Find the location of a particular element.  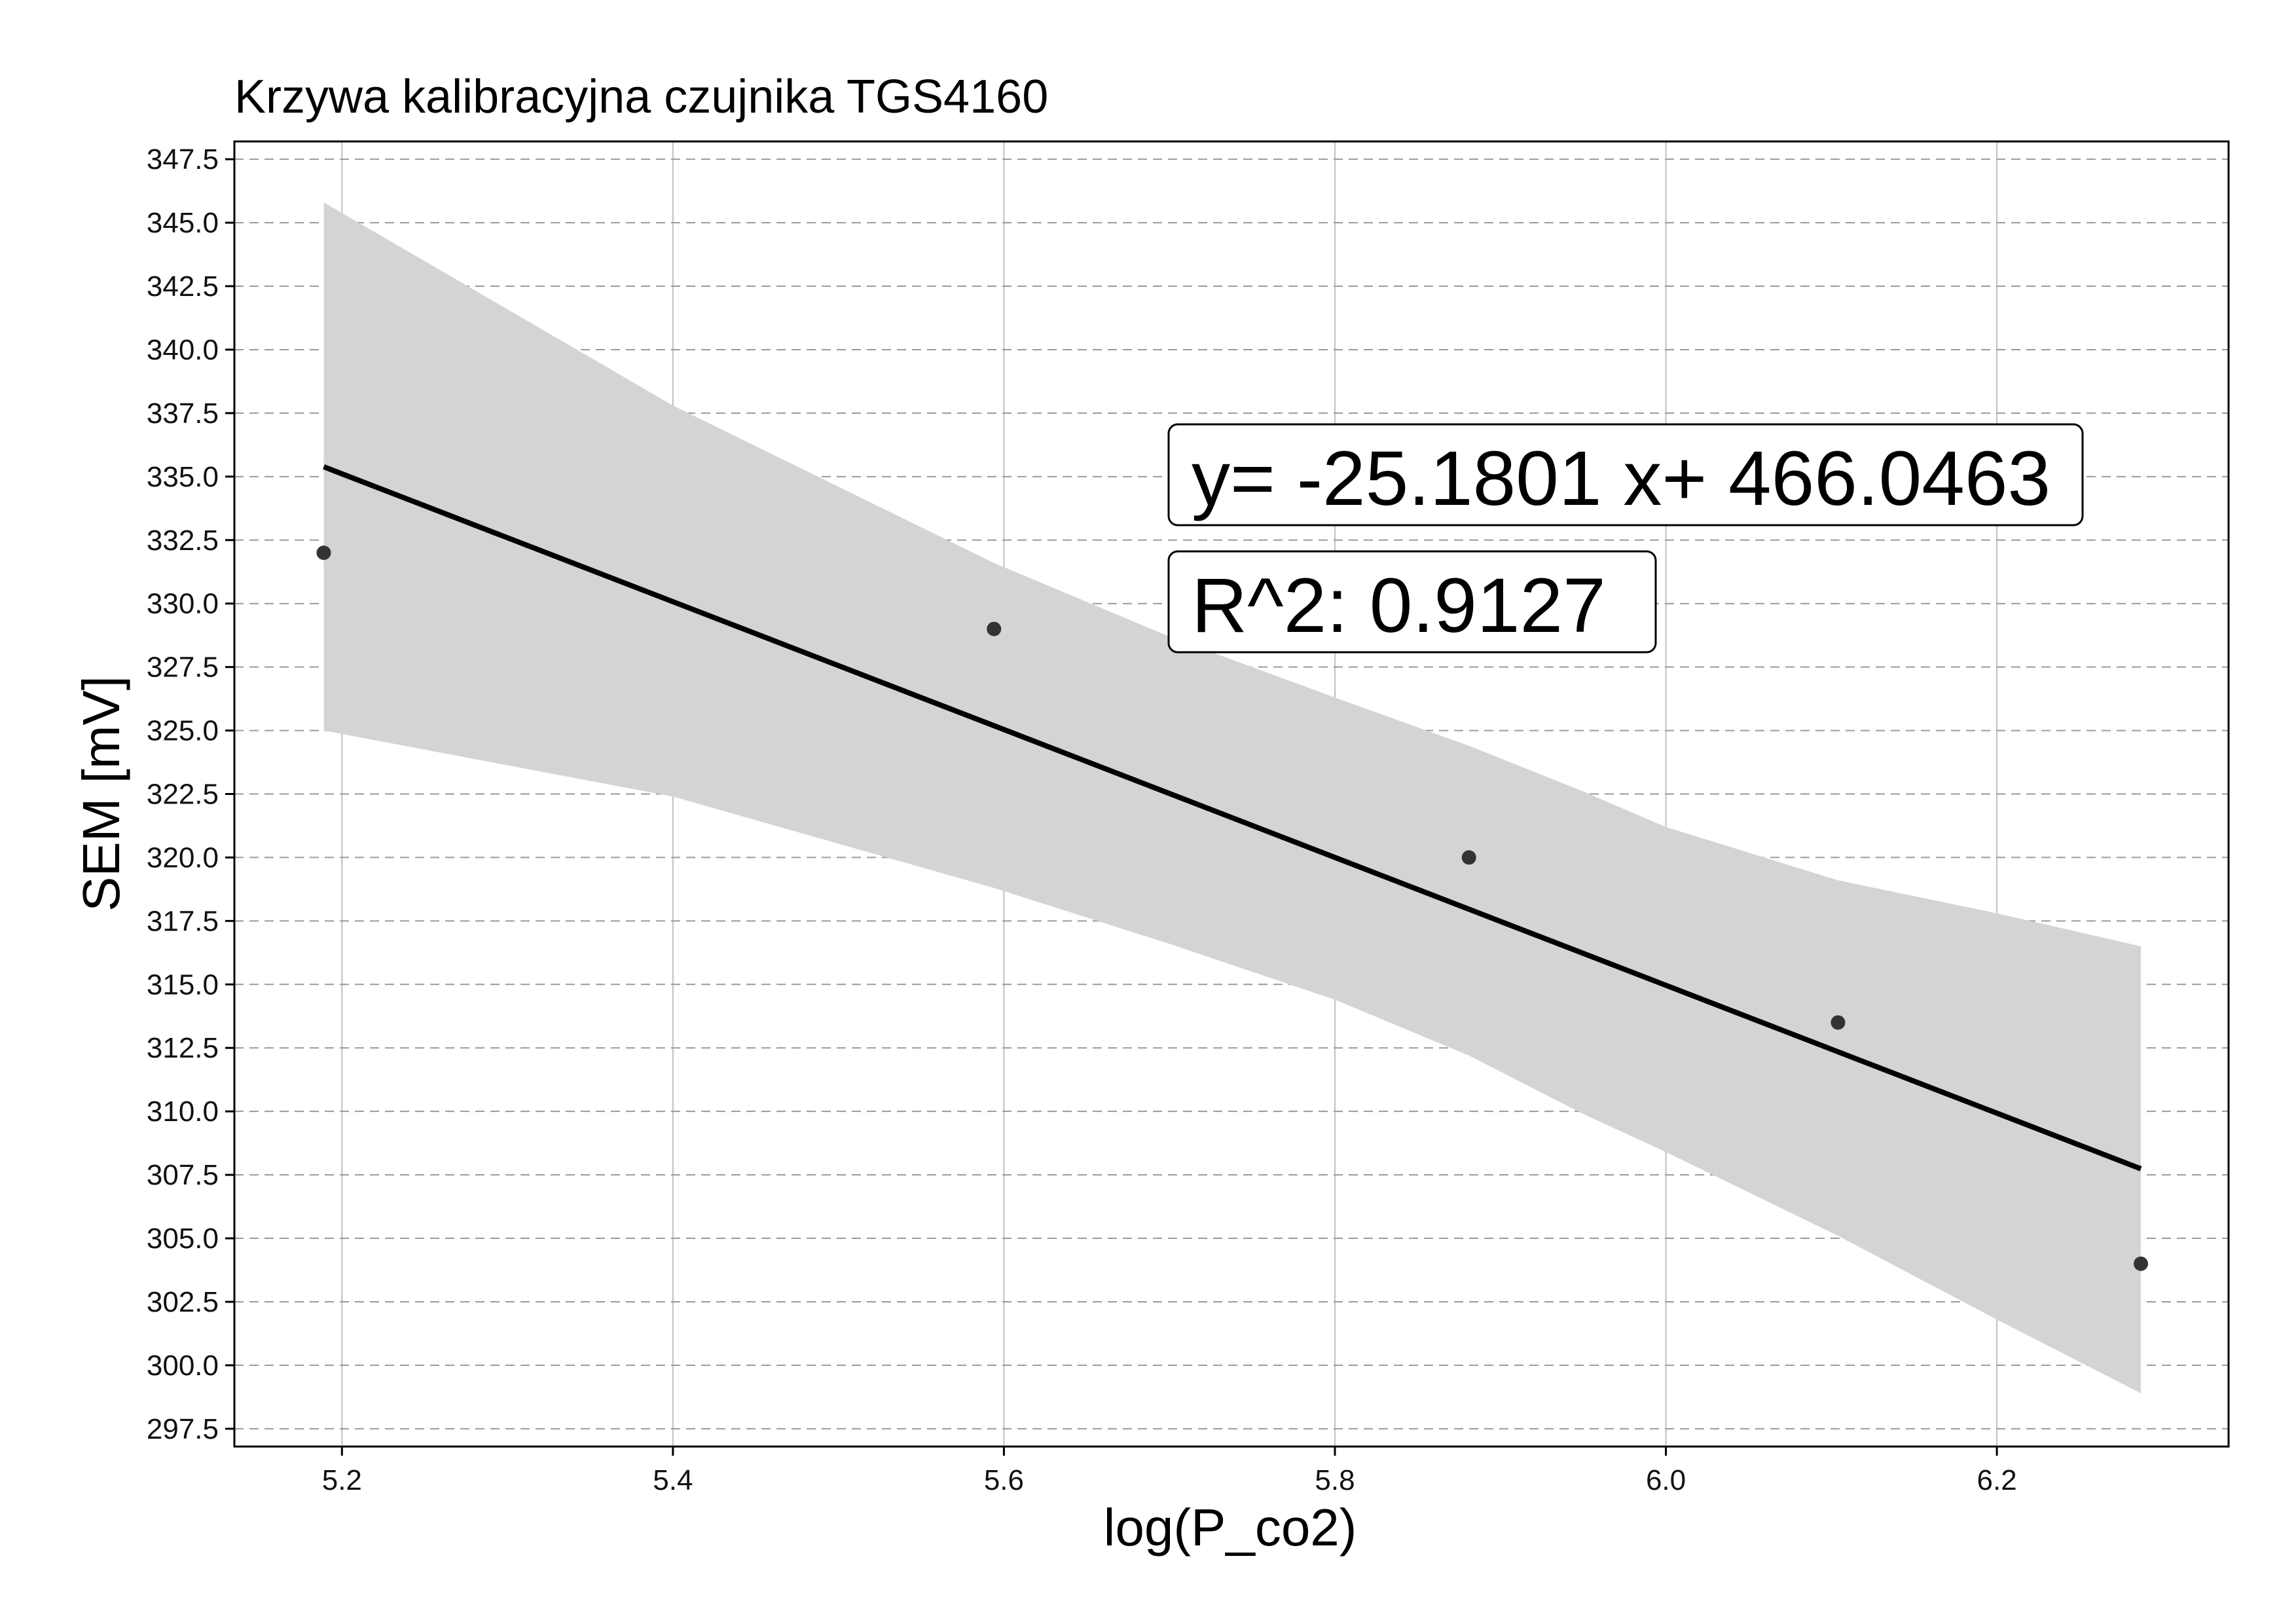

y-tick-label: 342.5 is located at coordinates (183, 286).